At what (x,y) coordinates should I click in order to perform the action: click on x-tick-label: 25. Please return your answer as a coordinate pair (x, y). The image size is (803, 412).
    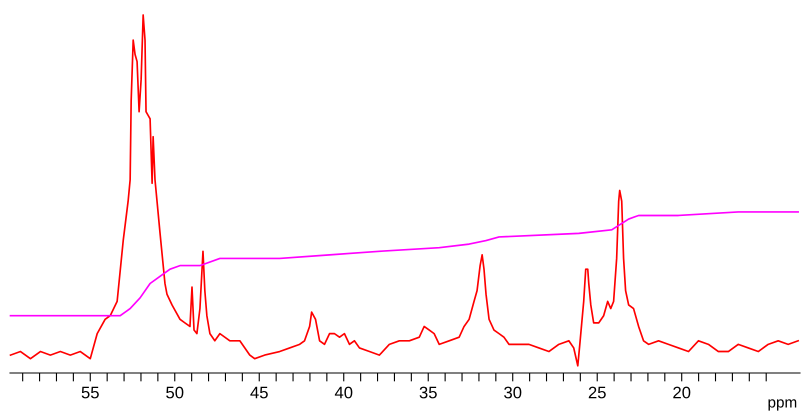
    Looking at the image, I should click on (597, 392).